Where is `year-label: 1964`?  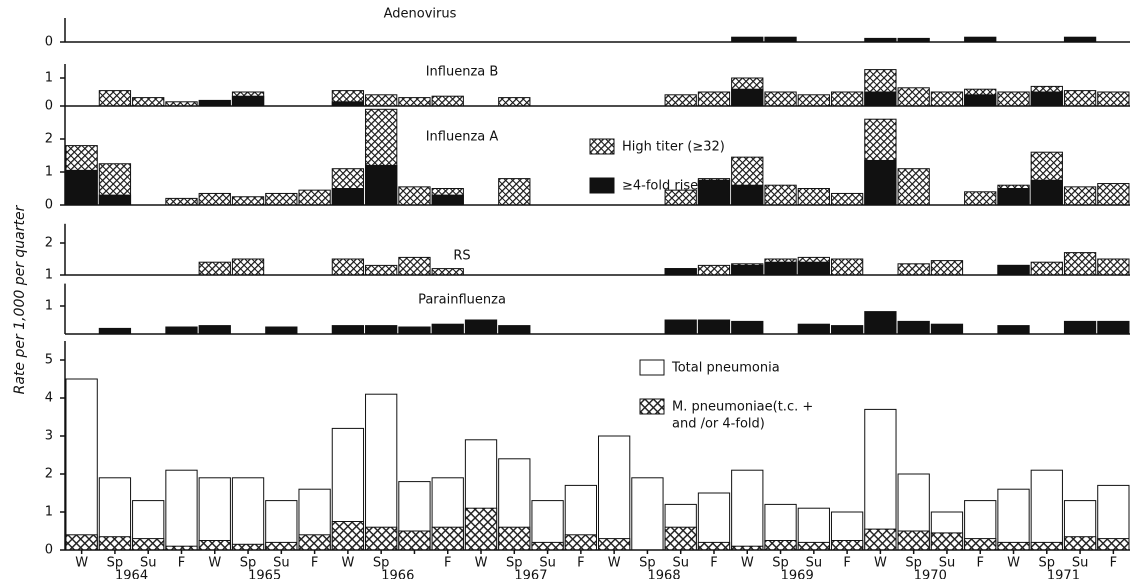
year-label: 1964 is located at coordinates (131, 574).